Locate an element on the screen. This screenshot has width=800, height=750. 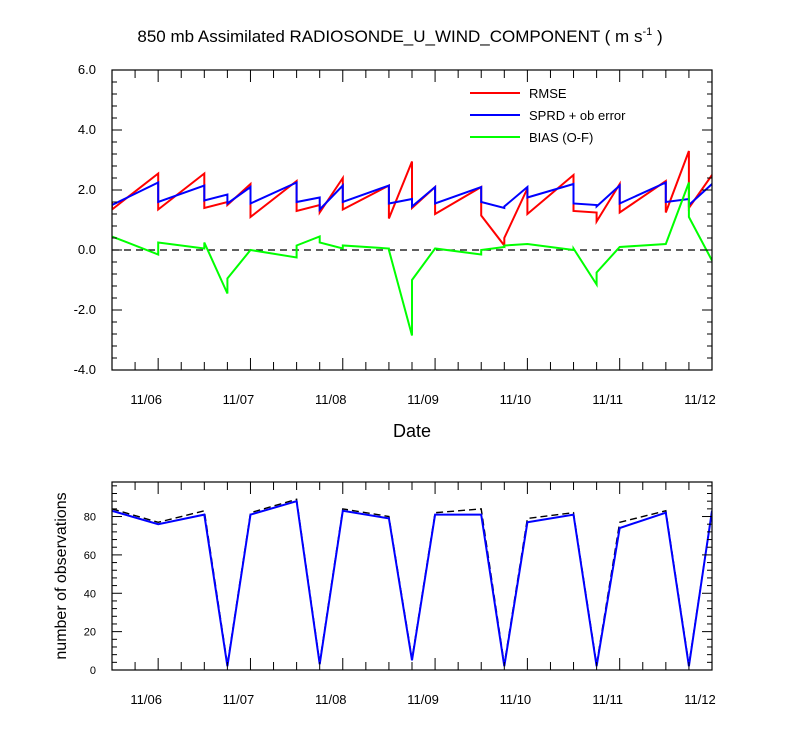
chart-title-sup: -1 is located at coordinates (647, 32).